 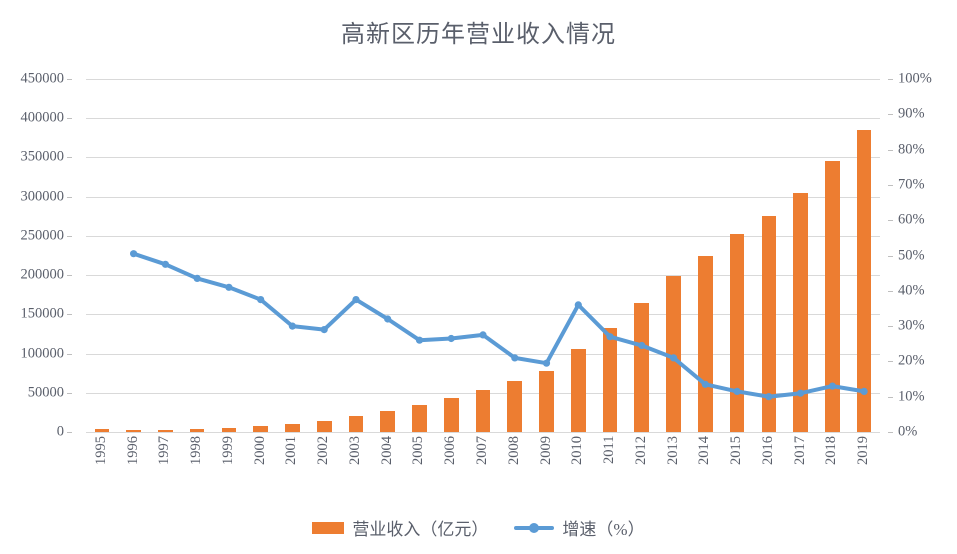 What do you see at coordinates (705, 343) in the screenshot?
I see `bar-2014` at bounding box center [705, 343].